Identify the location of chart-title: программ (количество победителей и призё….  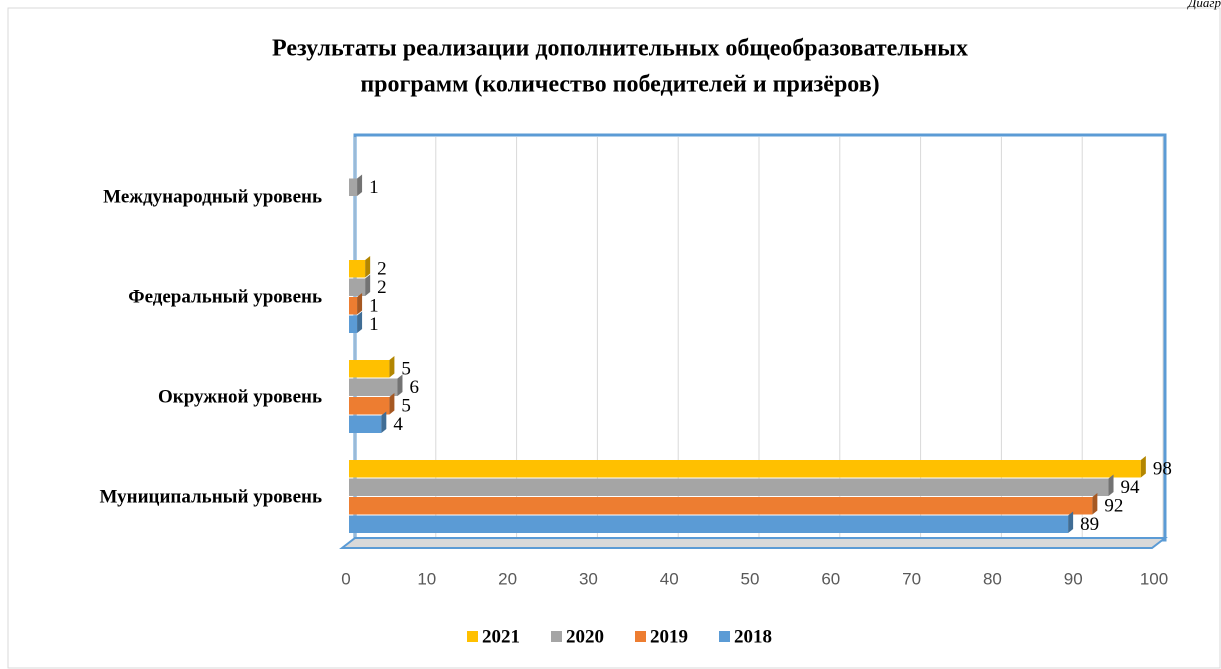
(619, 85).